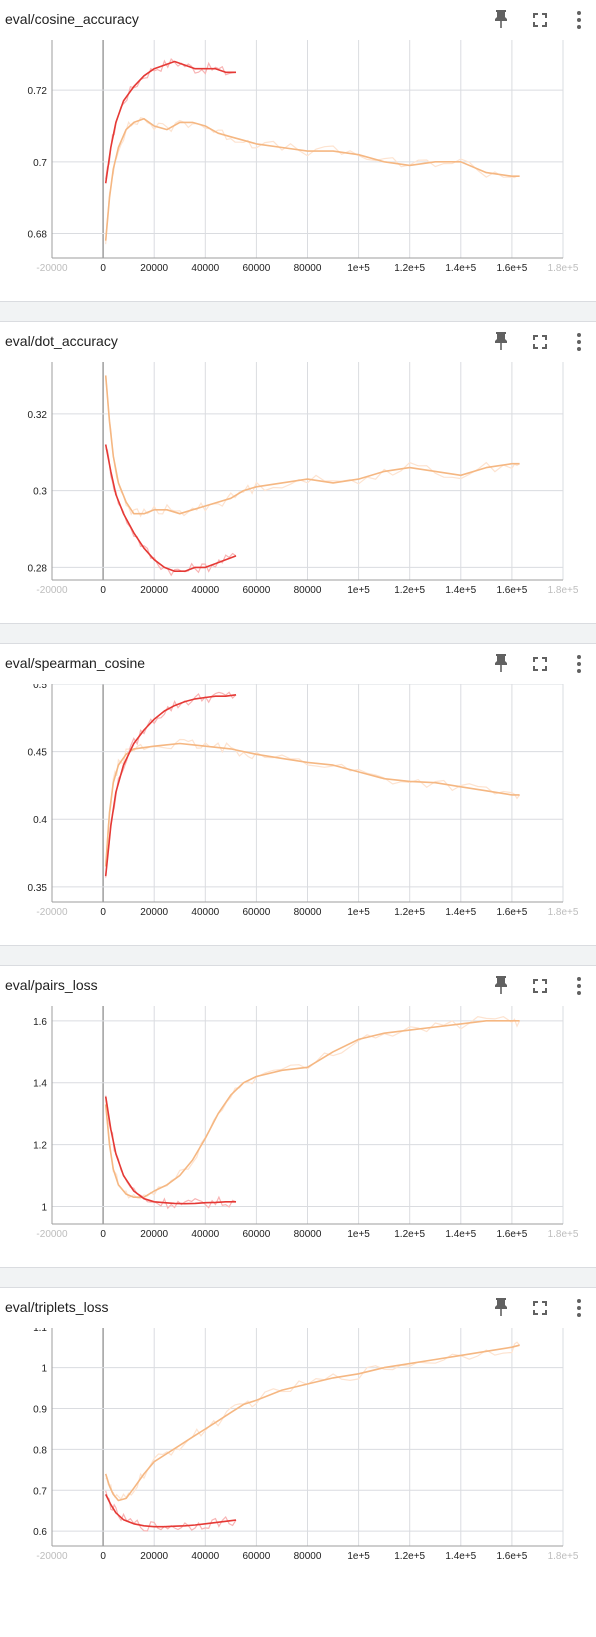 This screenshot has height=1637, width=596. Describe the element at coordinates (298, 1308) in the screenshot. I see `card-header: eval/triplets_loss` at that location.